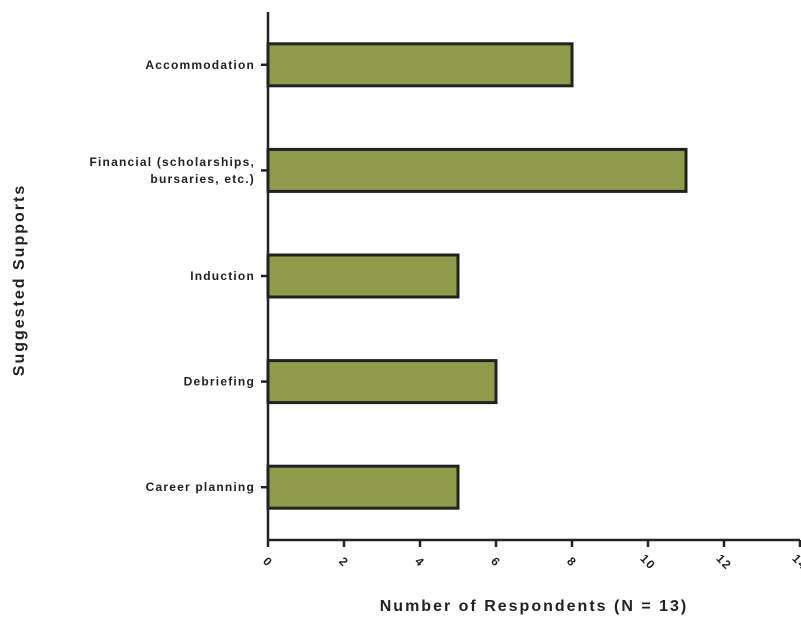 This screenshot has width=801, height=617. I want to click on y-tick-label-line: Debriefing, so click(219, 382).